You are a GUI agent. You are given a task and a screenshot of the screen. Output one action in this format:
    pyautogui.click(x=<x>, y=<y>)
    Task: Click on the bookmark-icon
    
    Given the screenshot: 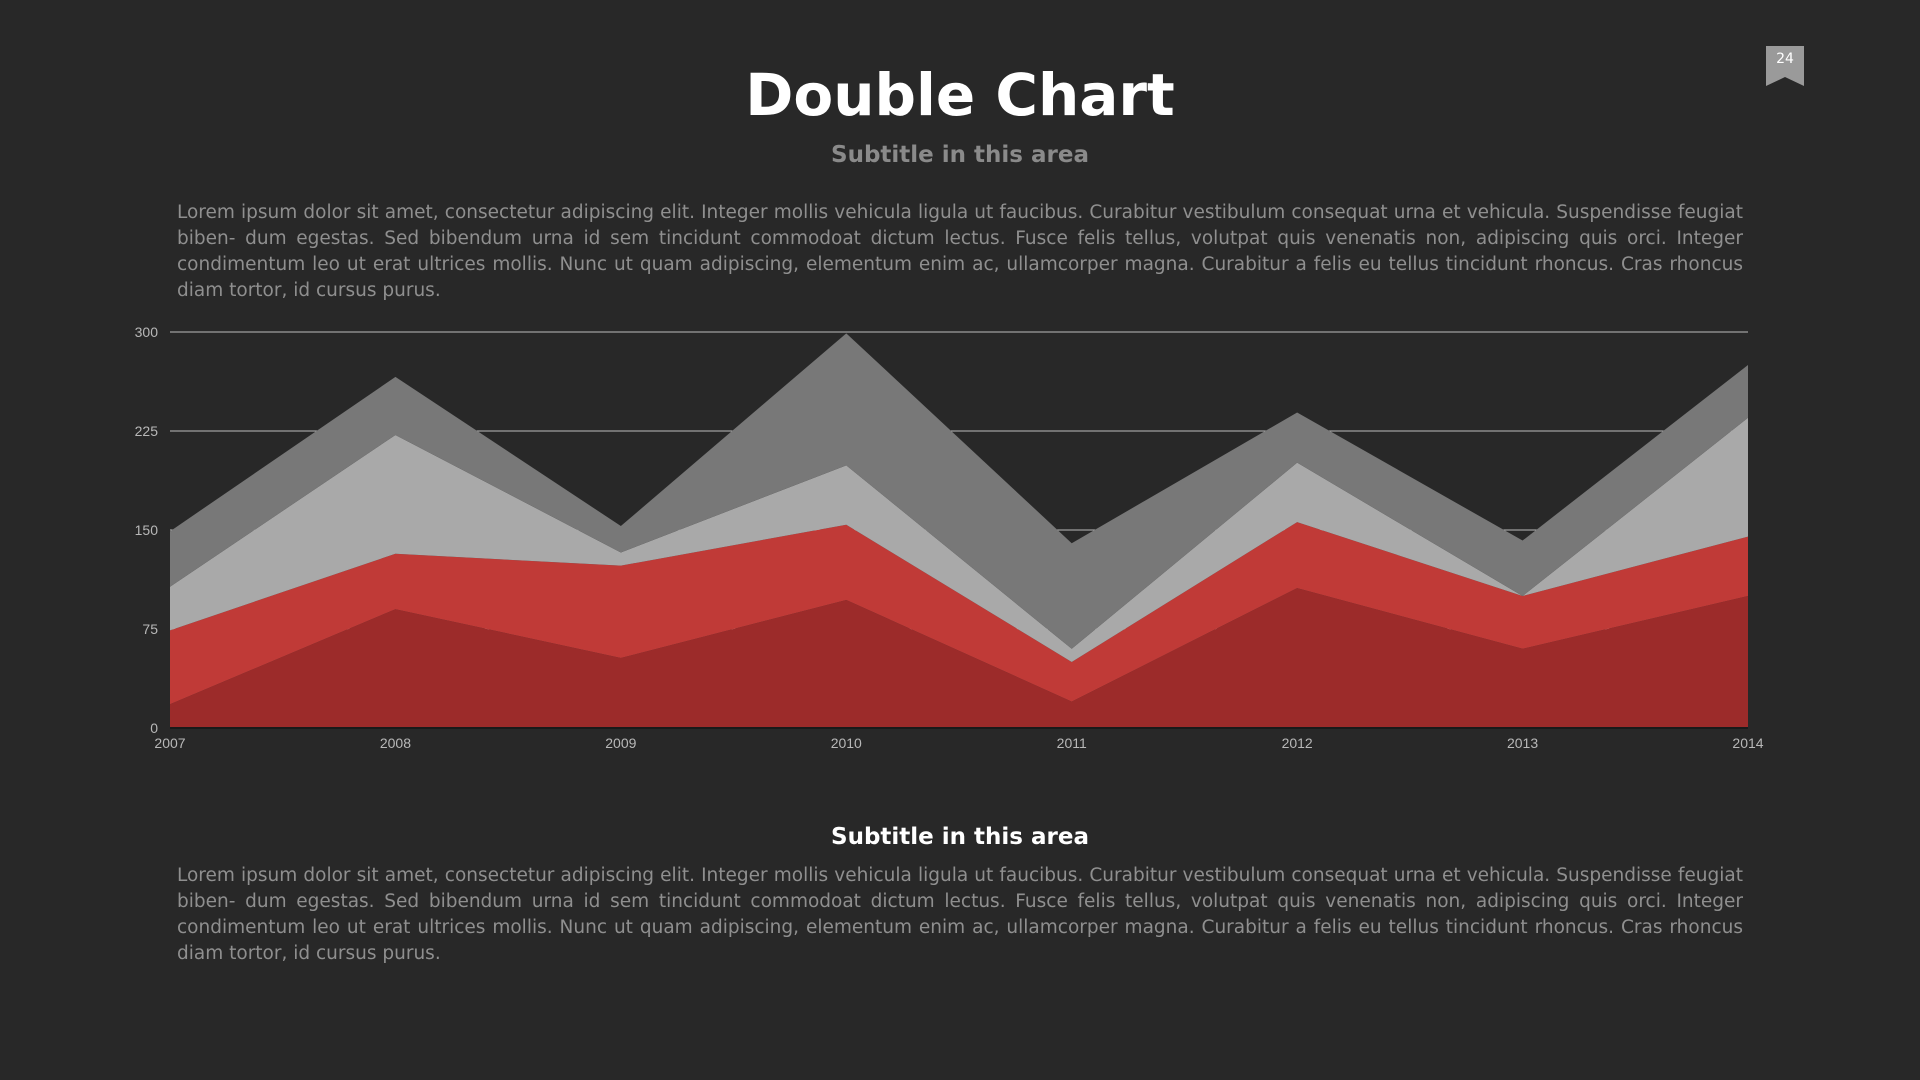 What is the action you would take?
    pyautogui.click(x=1785, y=66)
    